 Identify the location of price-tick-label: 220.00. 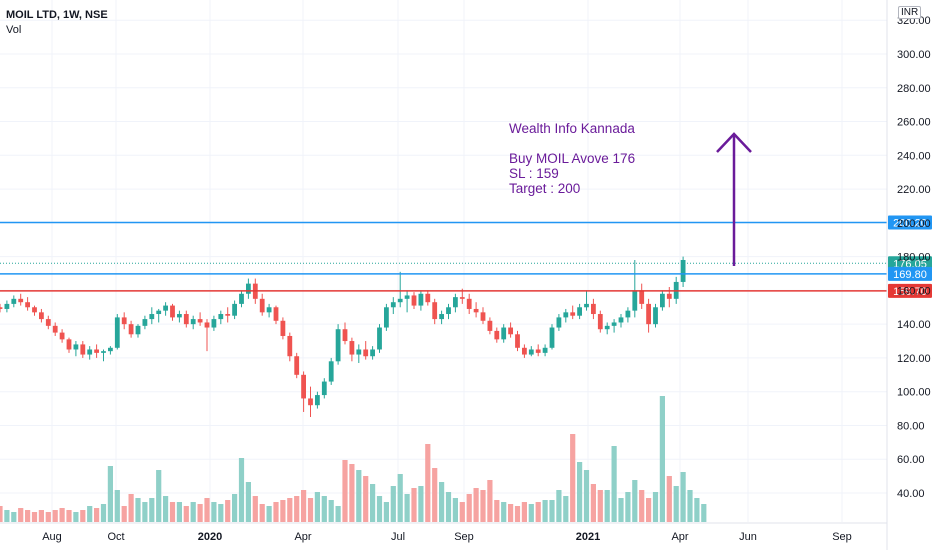
(914, 190).